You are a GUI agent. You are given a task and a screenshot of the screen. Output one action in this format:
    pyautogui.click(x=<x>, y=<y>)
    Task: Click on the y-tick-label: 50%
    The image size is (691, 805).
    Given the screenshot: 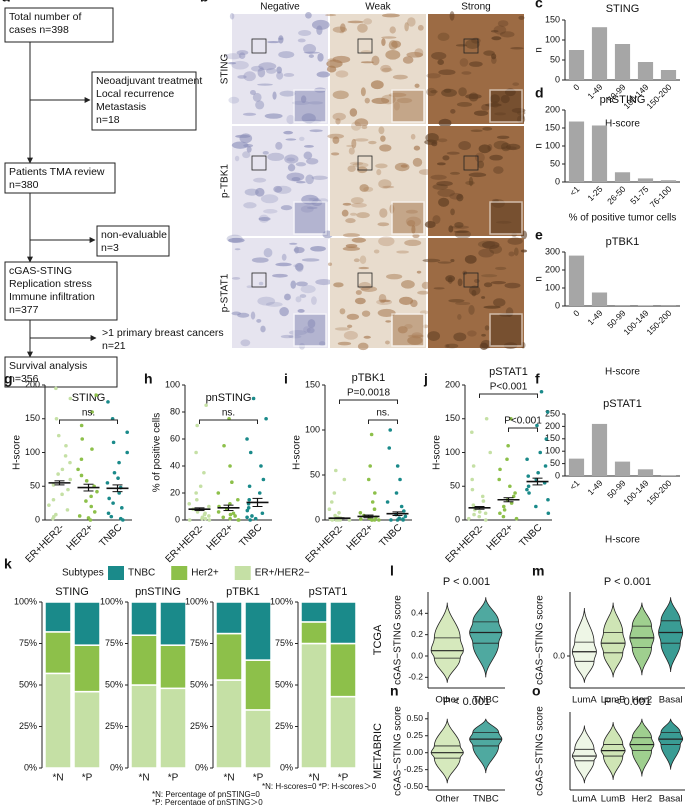 What is the action you would take?
    pyautogui.click(x=28, y=684)
    